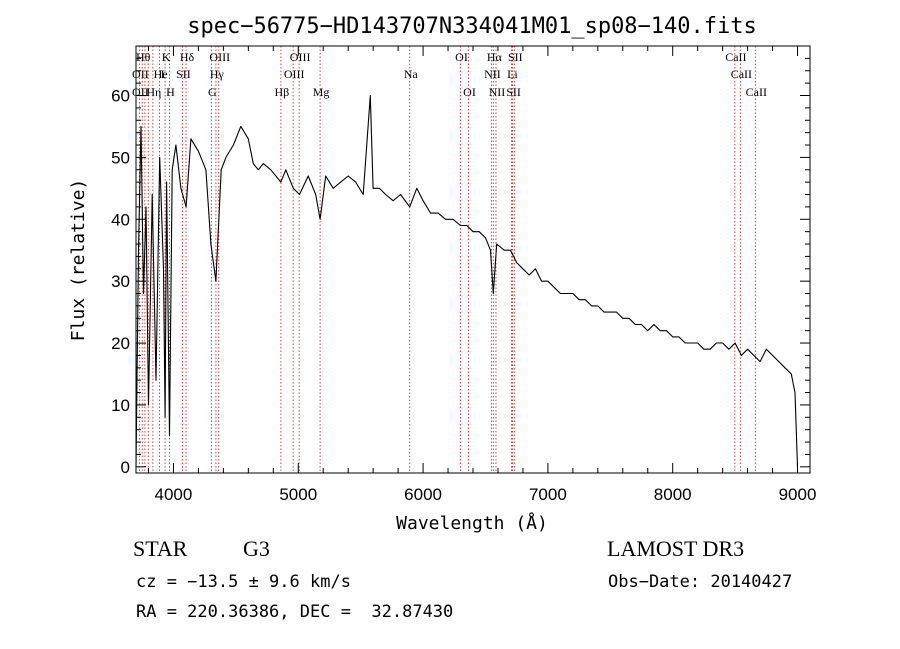  What do you see at coordinates (798, 494) in the screenshot?
I see `x-tick-label: 9000` at bounding box center [798, 494].